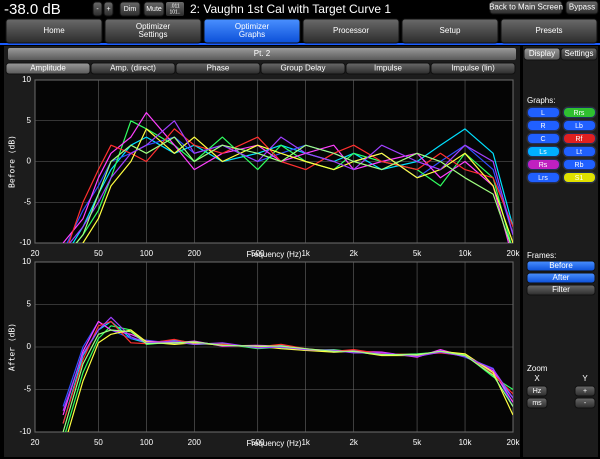 The height and width of the screenshot is (459, 600). What do you see at coordinates (417, 253) in the screenshot?
I see `x-tick-label: 5k` at bounding box center [417, 253].